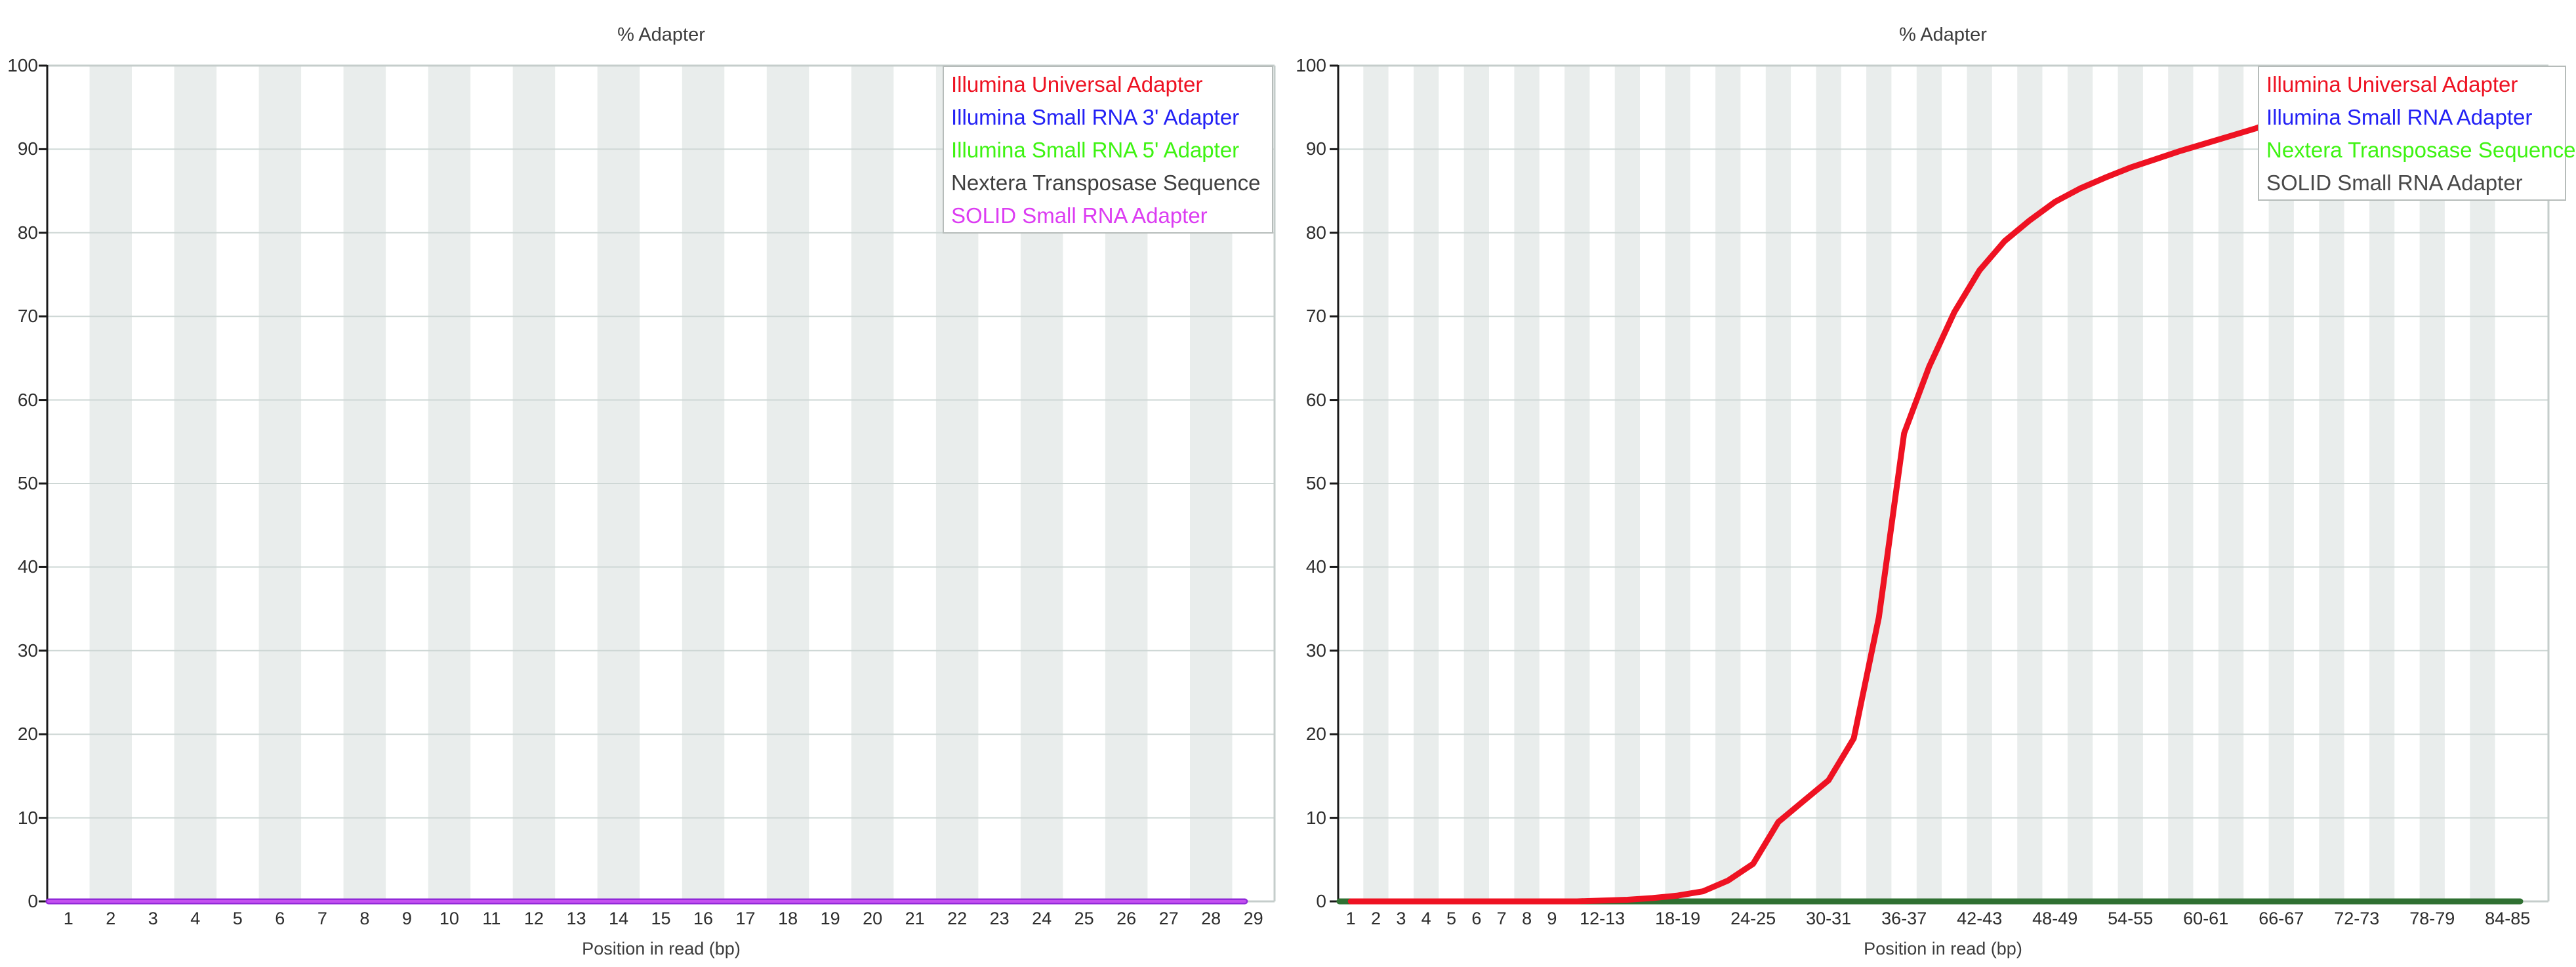 The height and width of the screenshot is (967, 2576). Describe the element at coordinates (1980, 918) in the screenshot. I see `x-tick-label-42-43: 42-43` at that location.